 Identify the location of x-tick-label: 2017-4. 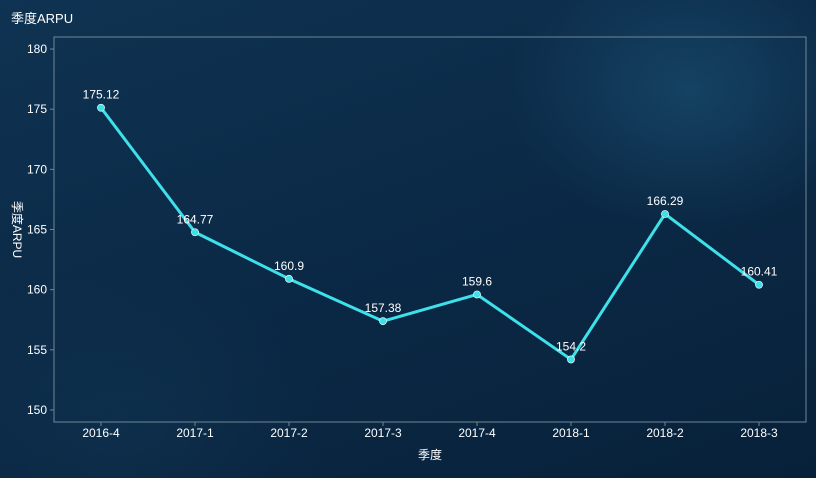
(477, 433).